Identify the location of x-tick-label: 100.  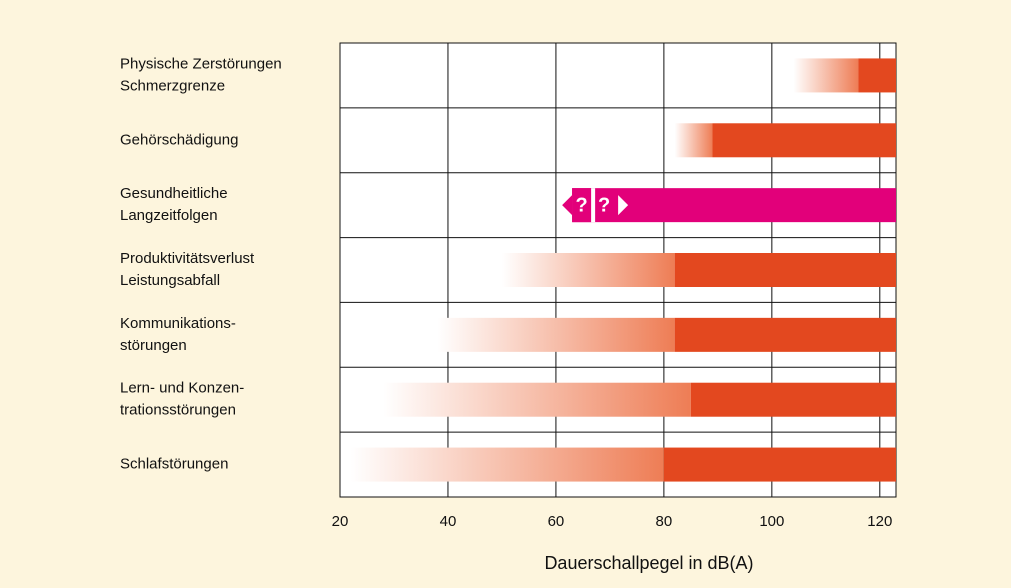
(771, 521).